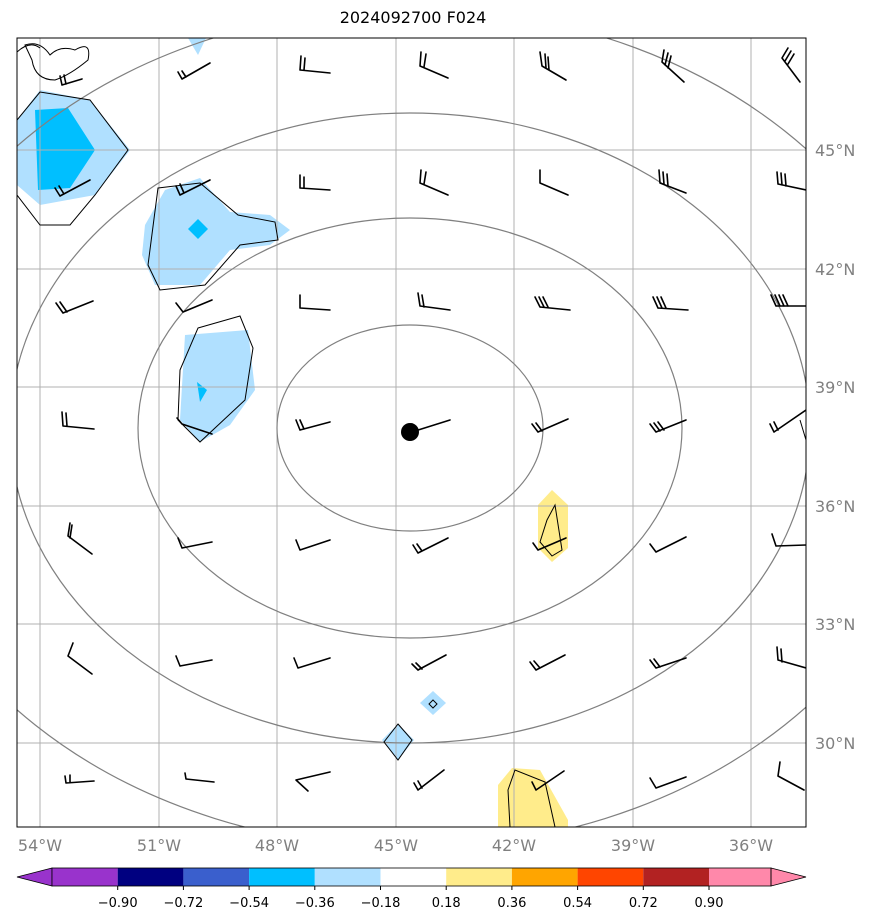  What do you see at coordinates (633, 845) in the screenshot?
I see `lon-tick-label: 39°W` at bounding box center [633, 845].